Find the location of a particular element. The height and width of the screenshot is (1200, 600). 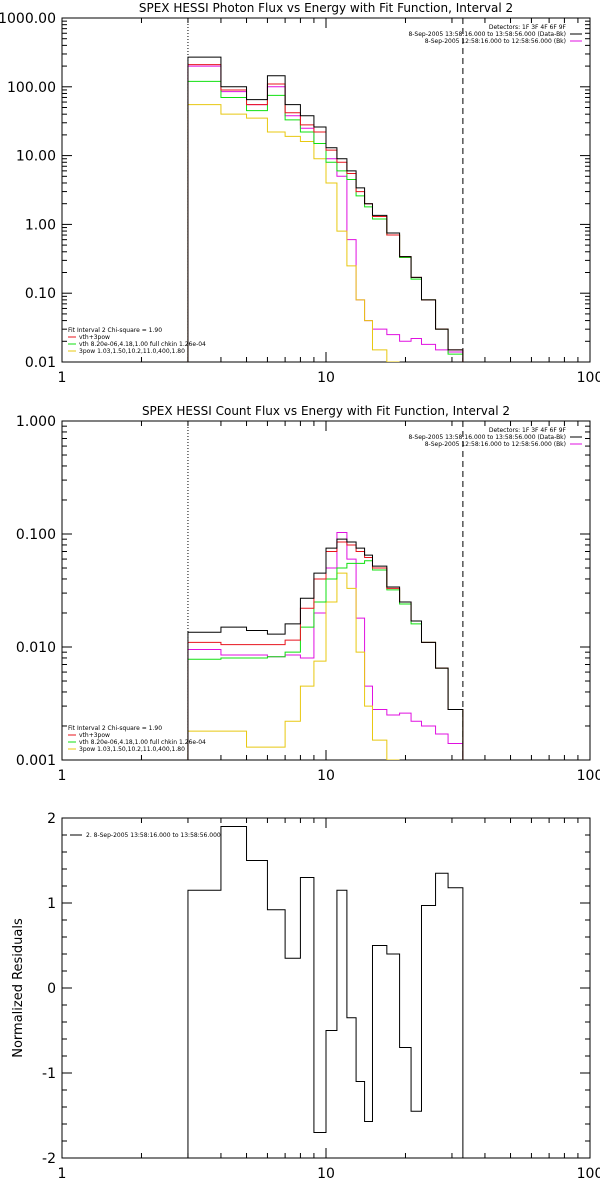

y-tick-label: 10.00 is located at coordinates (36, 157).